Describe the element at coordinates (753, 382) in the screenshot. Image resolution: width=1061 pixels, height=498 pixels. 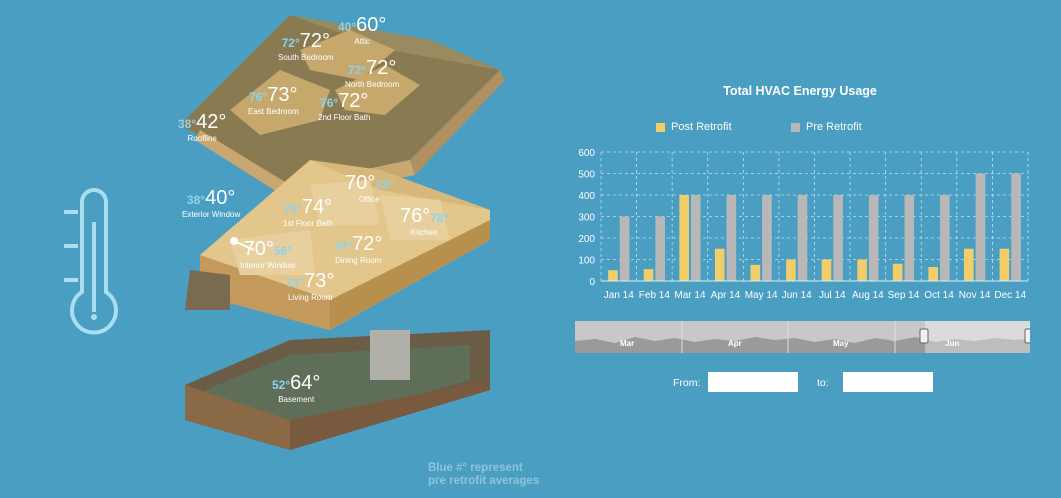
I see `from-date-input` at that location.